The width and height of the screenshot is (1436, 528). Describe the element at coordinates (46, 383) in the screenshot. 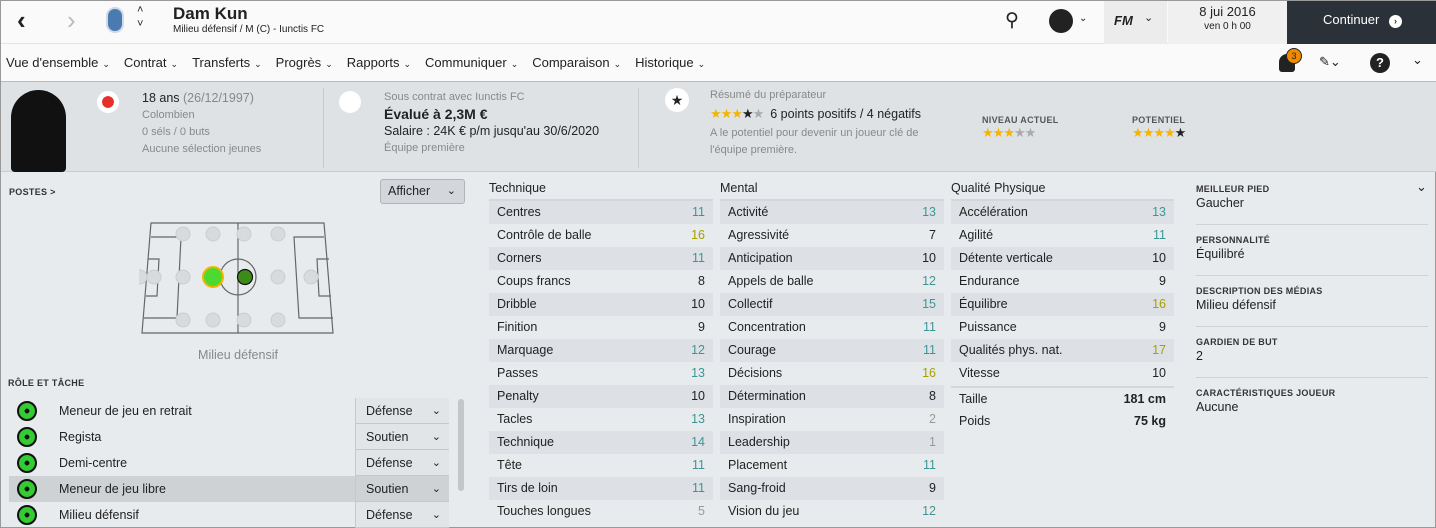

I see `roles-title: RÔLE ET TÂCHE` at that location.